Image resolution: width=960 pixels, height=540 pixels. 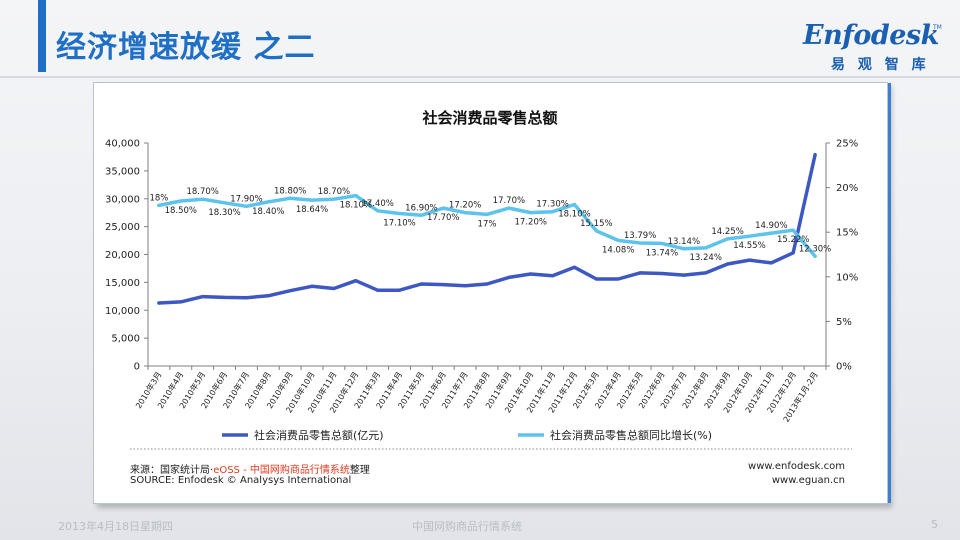 I want to click on logo-wordmark: Enfodesk, so click(x=871, y=35).